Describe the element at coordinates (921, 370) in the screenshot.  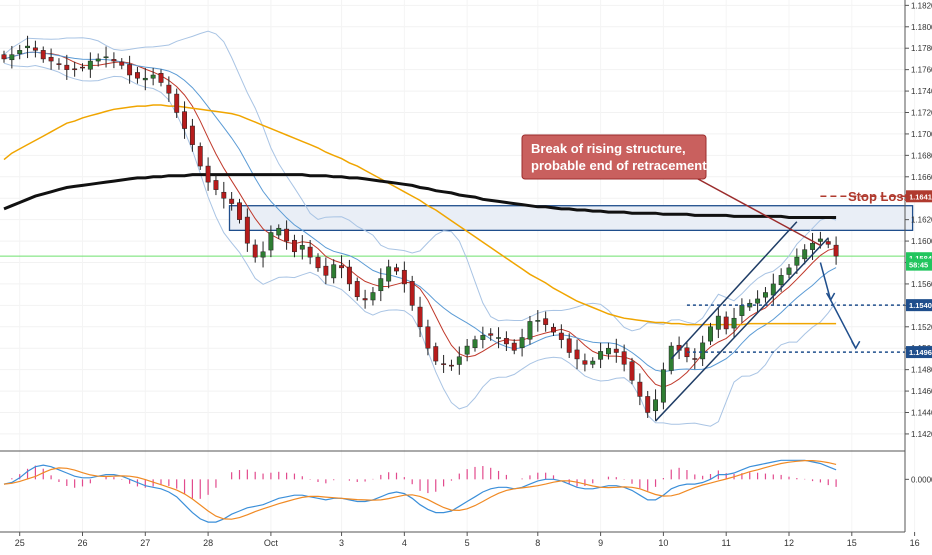
I see `y-tick-label: 1.14800` at that location.